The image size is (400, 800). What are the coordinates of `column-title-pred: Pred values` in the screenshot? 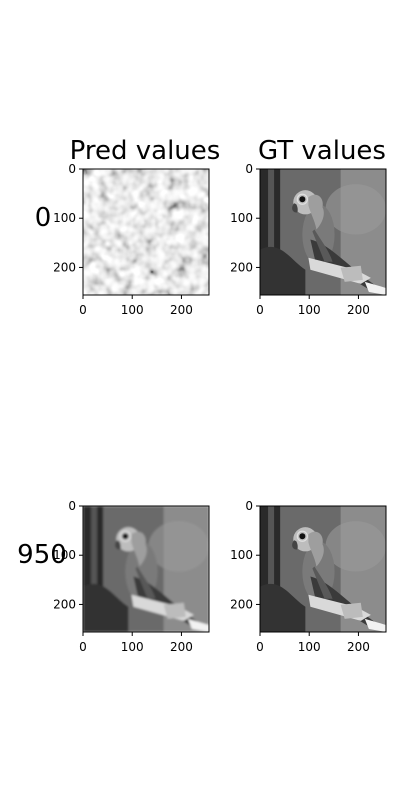 It's located at (145, 151).